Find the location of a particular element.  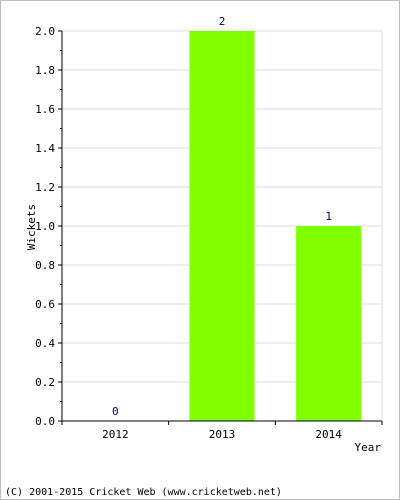

data-label-2013: 2 is located at coordinates (222, 21).